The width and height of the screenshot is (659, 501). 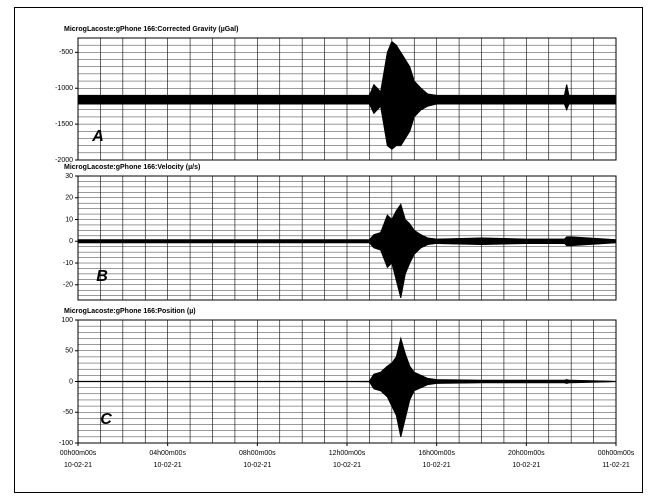 What do you see at coordinates (64, 124) in the screenshot?
I see `y-tick-label: -1500` at bounding box center [64, 124].